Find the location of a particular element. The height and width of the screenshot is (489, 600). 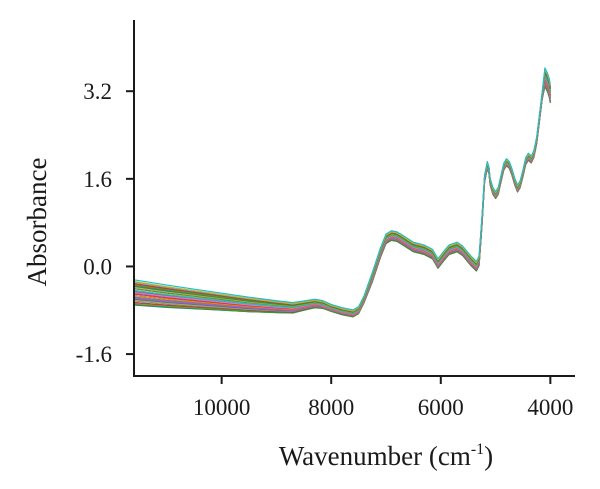

y-ticks: 3.2 1.6 0.0 -1.6 is located at coordinates (105, 223).